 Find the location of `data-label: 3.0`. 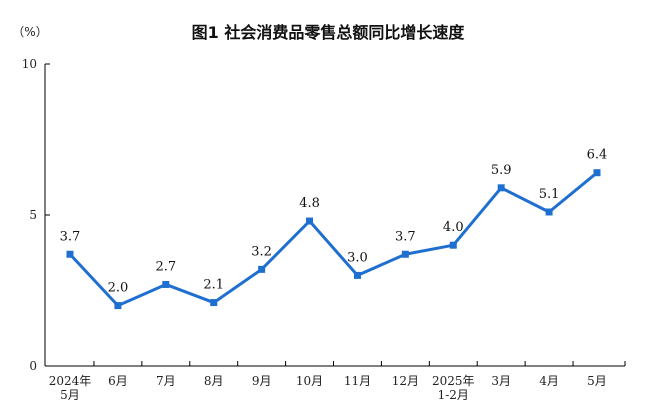

data-label: 3.0 is located at coordinates (357, 257).